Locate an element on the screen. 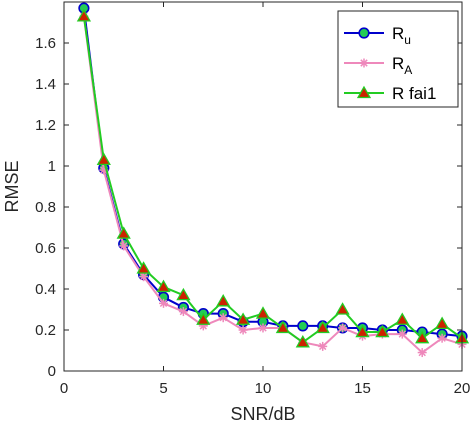  y-tick-label: 1.4 is located at coordinates (45, 84).